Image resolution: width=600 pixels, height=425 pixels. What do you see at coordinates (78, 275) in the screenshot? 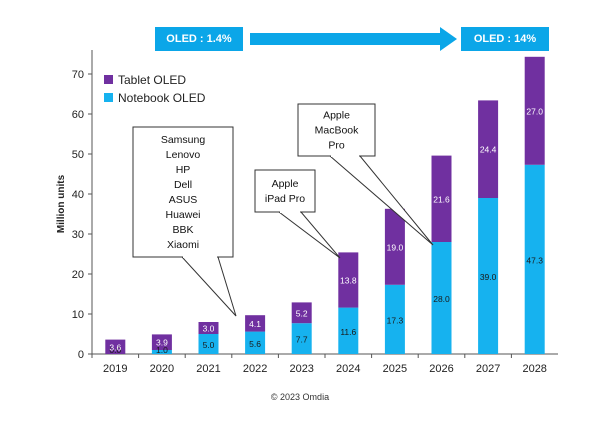
I see `y-tick-label: 20` at bounding box center [78, 275].